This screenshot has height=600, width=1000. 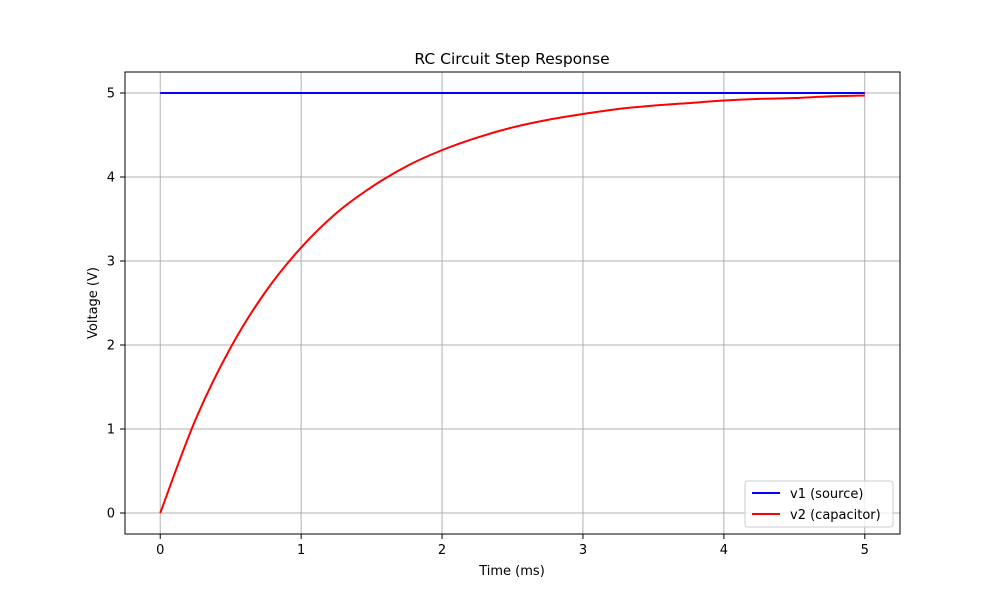 I want to click on x-tick-label: 5, so click(x=865, y=550).